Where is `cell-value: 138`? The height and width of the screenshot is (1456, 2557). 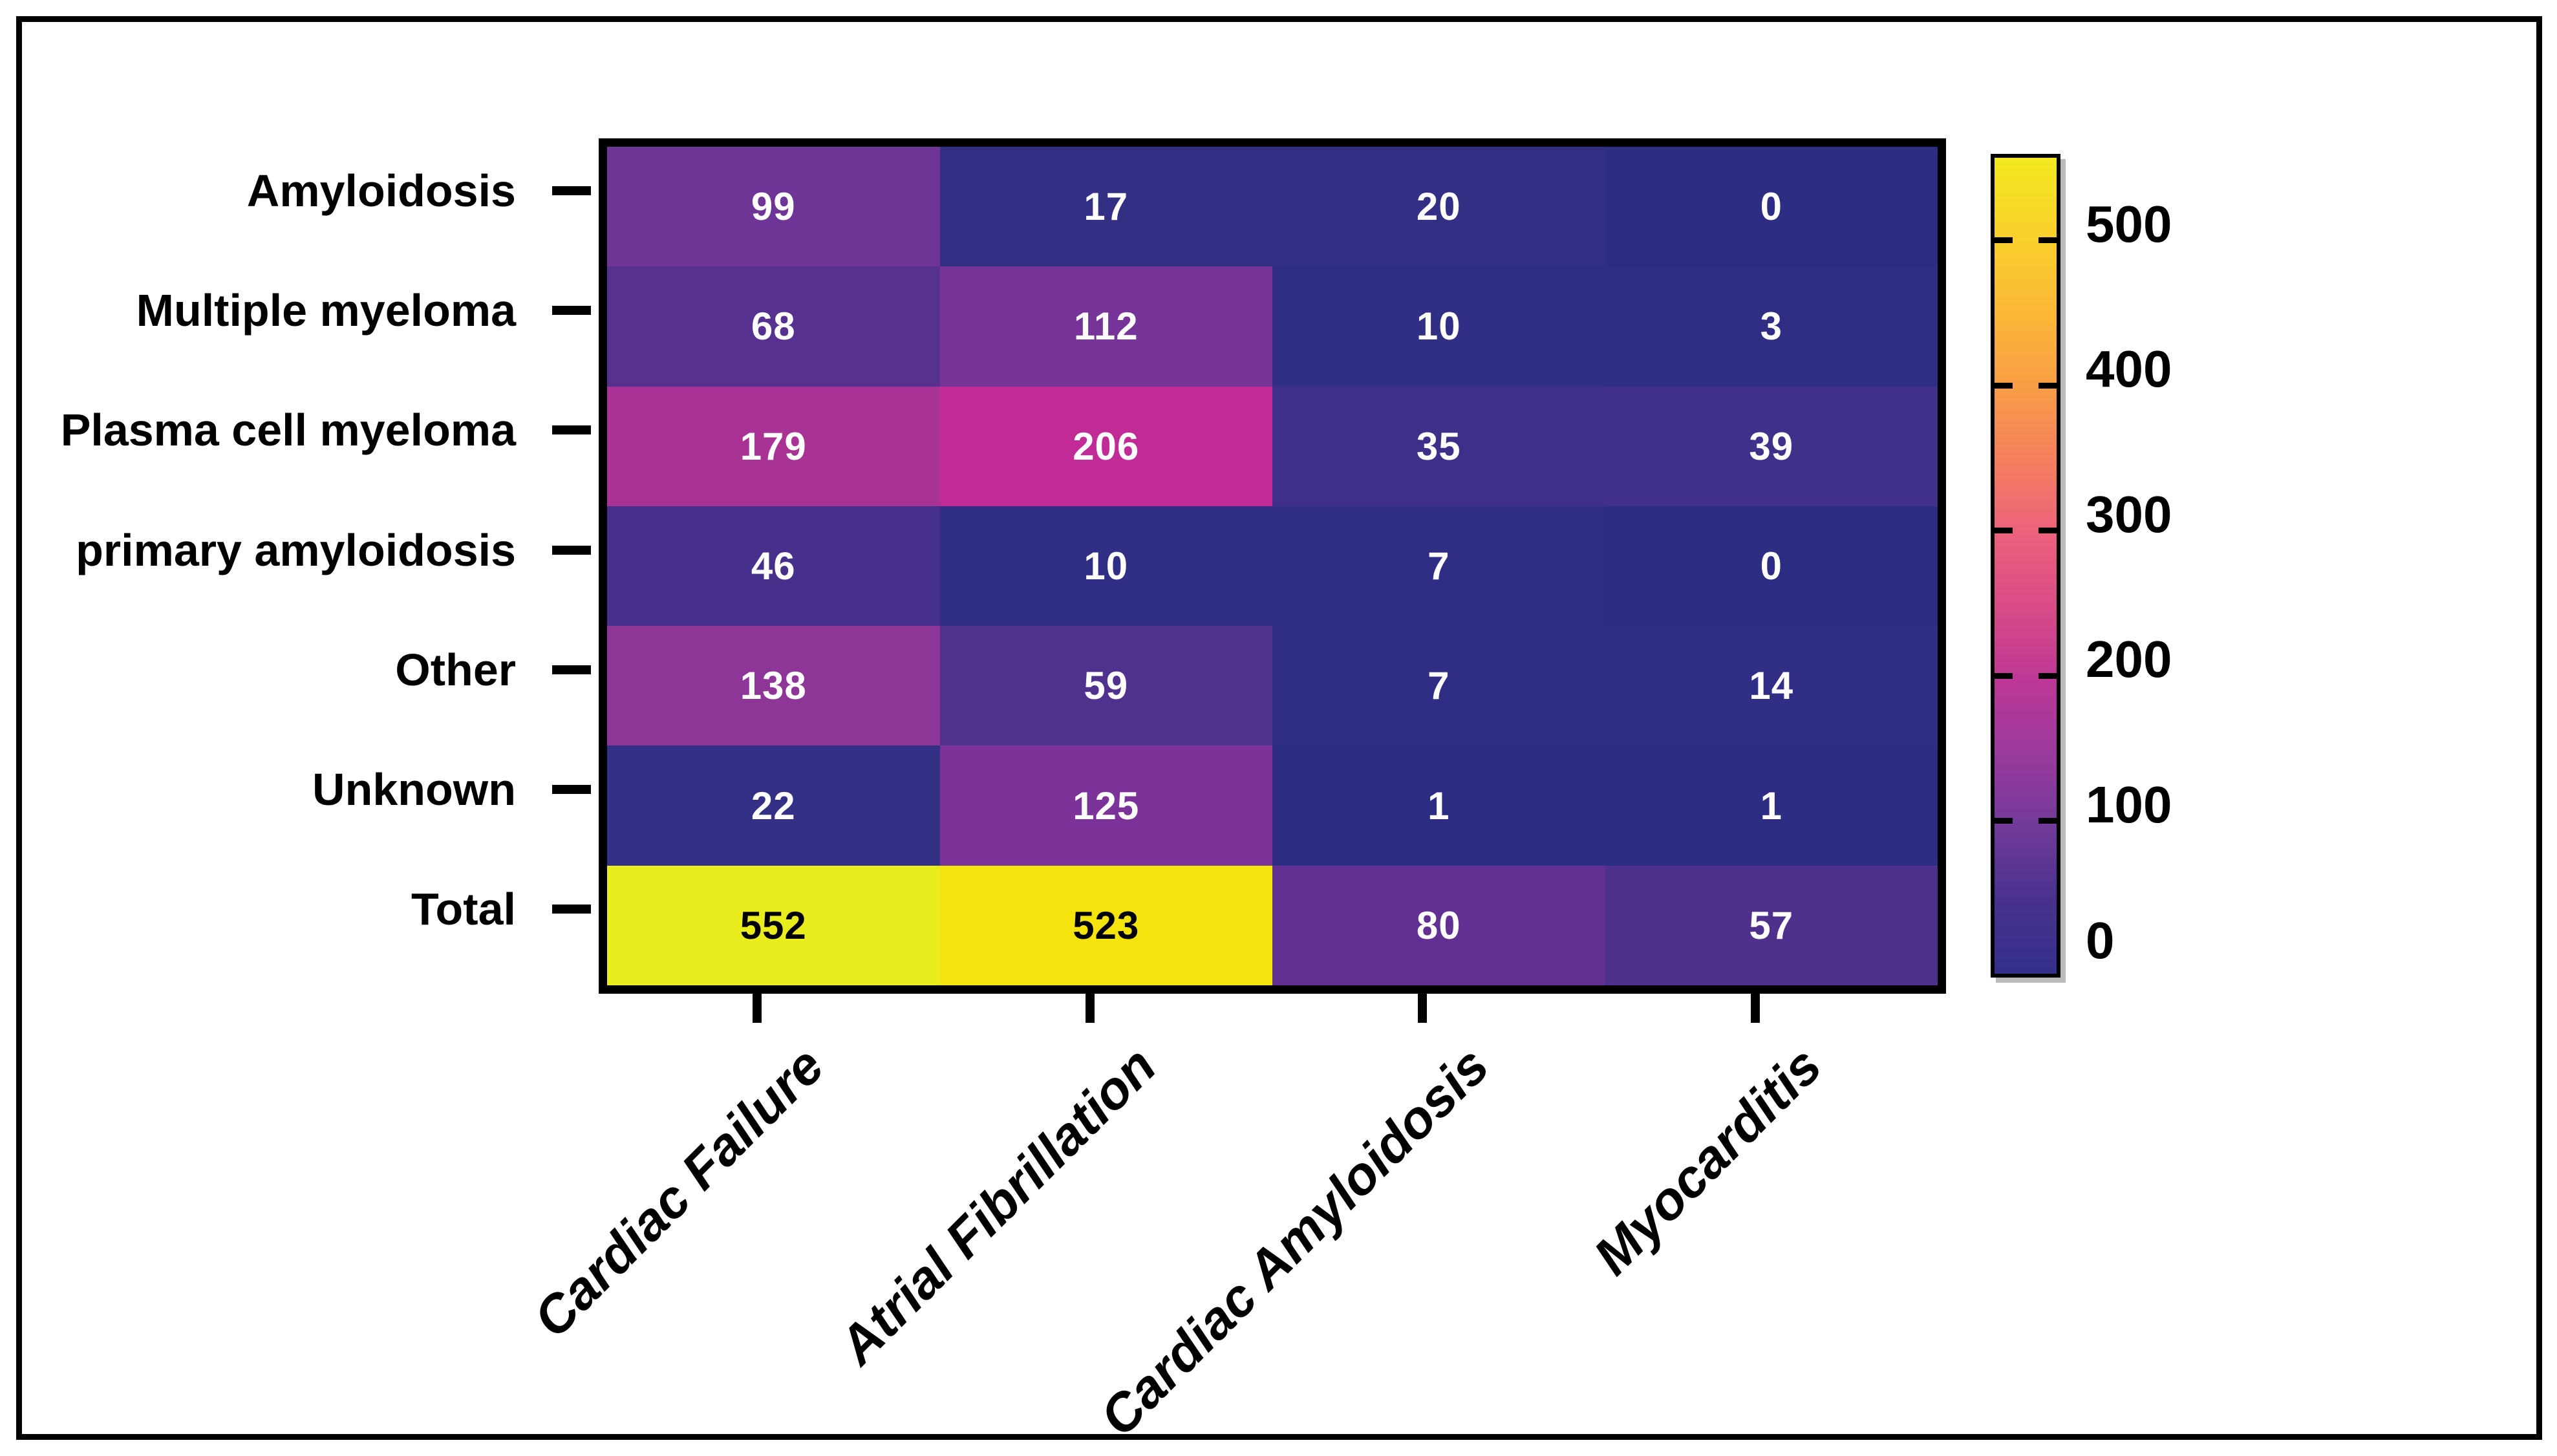 cell-value: 138 is located at coordinates (773, 686).